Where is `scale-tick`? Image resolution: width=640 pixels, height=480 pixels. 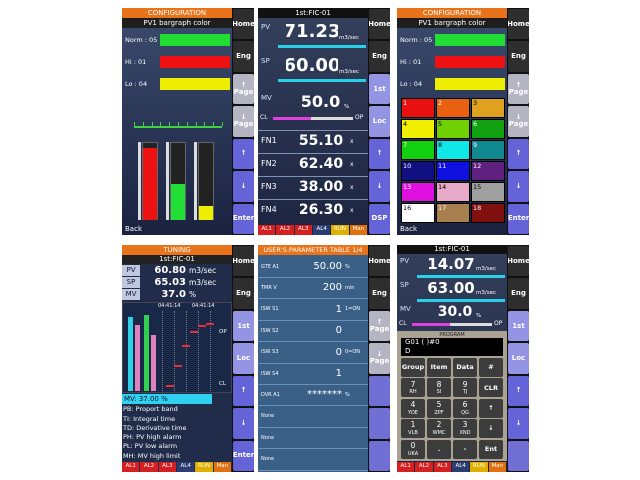
scale-tick is located at coordinates (143, 124).